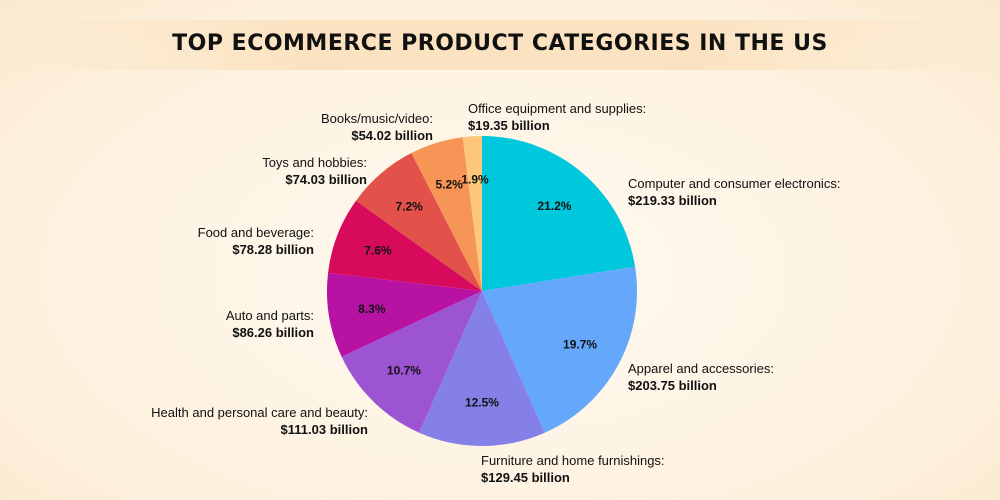 The image size is (1000, 500). What do you see at coordinates (273, 332) in the screenshot?
I see `callout-amount: $86.26 billion` at bounding box center [273, 332].